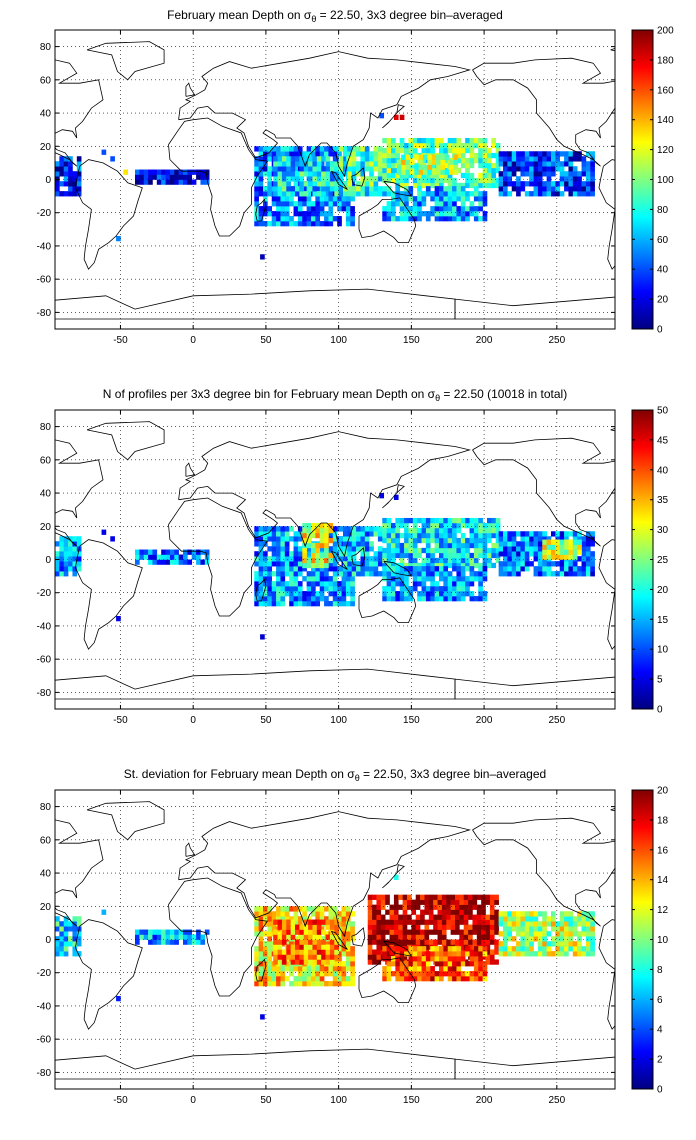 The image size is (696, 1140). I want to click on y-tick-label: -80, so click(44, 313).